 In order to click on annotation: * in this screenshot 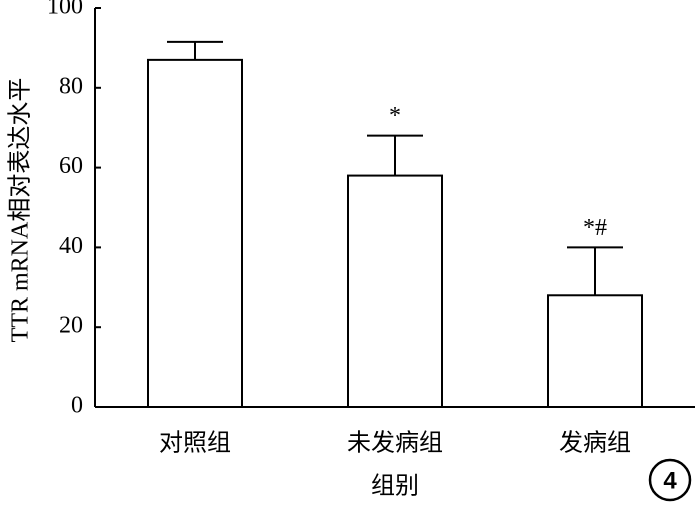, I will do `click(395, 116)`.